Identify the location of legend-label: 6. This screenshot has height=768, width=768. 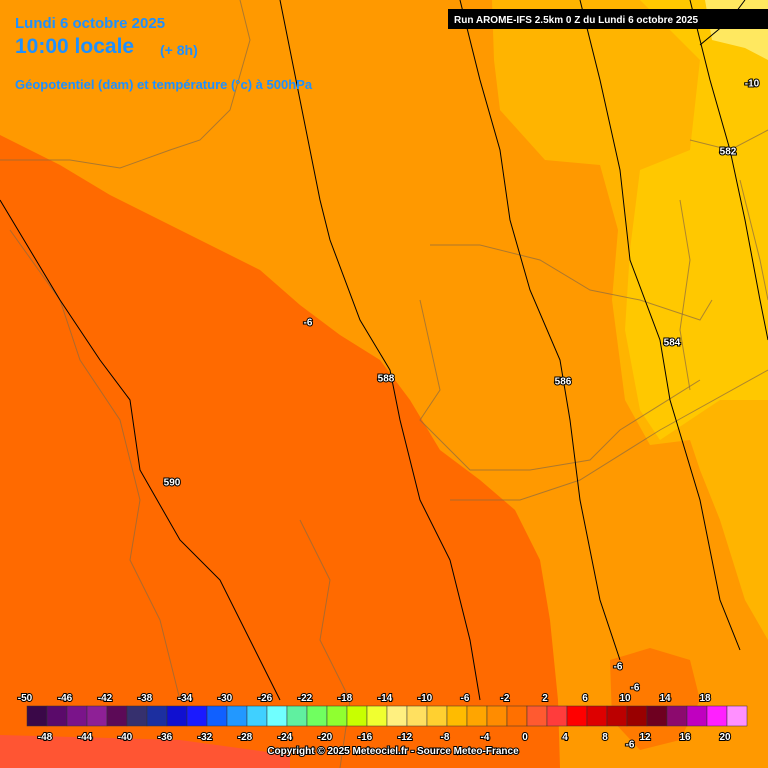
(585, 698).